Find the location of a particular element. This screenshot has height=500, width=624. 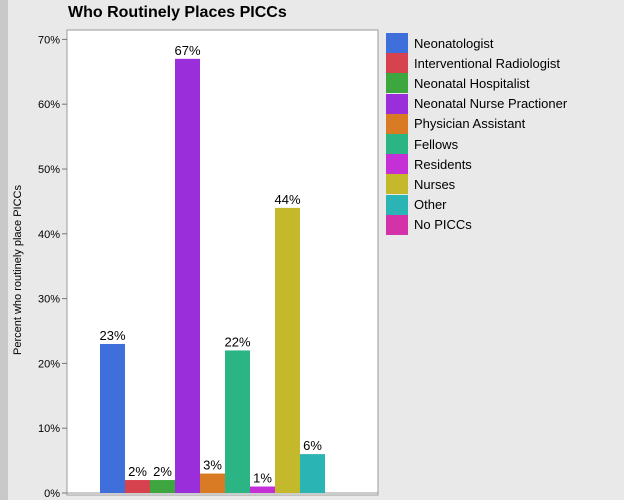

y-tick-label: 20% is located at coordinates (49, 364).